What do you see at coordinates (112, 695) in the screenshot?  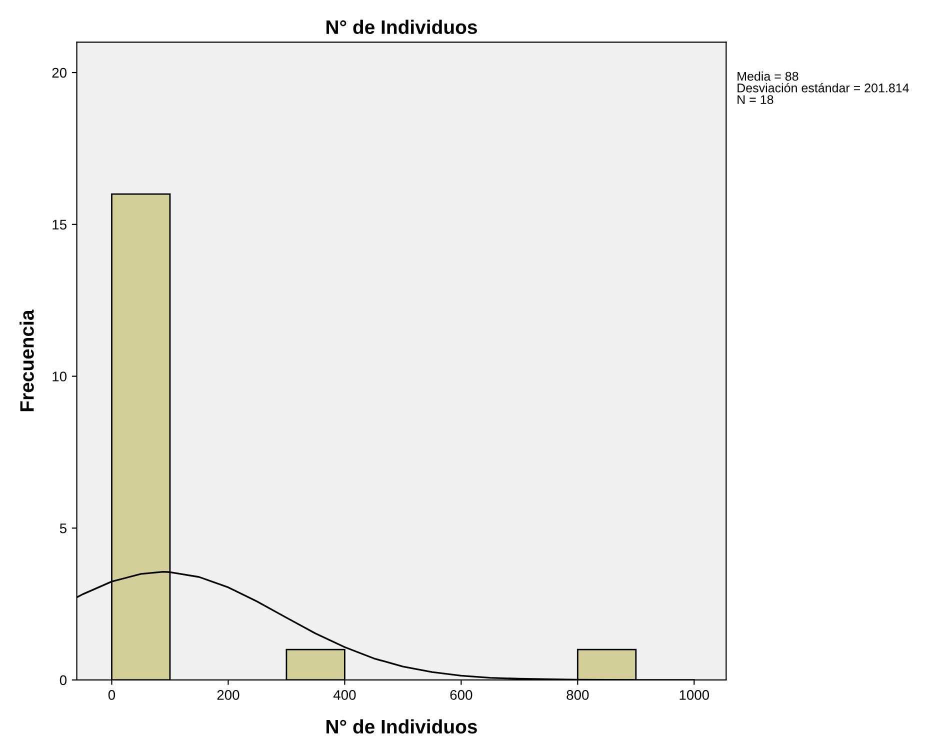 I see `x-tick-label: 0` at bounding box center [112, 695].